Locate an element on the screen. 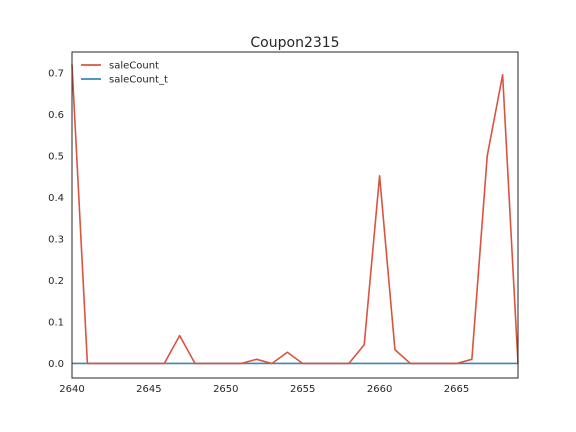 This screenshot has width=576, height=432. y-tick-label: 0.5 is located at coordinates (56, 156).